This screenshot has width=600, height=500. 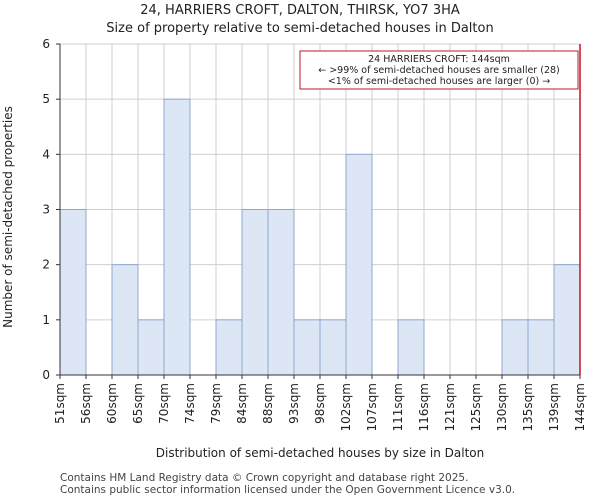 I want to click on bar-65sqm, so click(x=151, y=347).